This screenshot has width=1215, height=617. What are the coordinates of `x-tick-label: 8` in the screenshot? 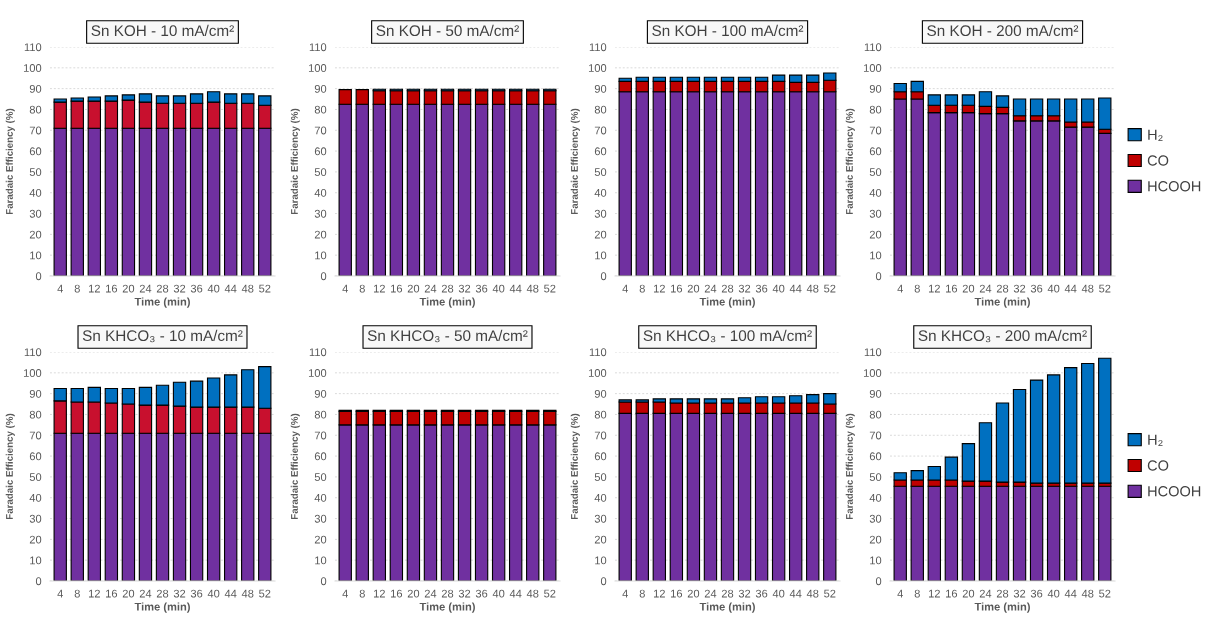 It's located at (77, 593).